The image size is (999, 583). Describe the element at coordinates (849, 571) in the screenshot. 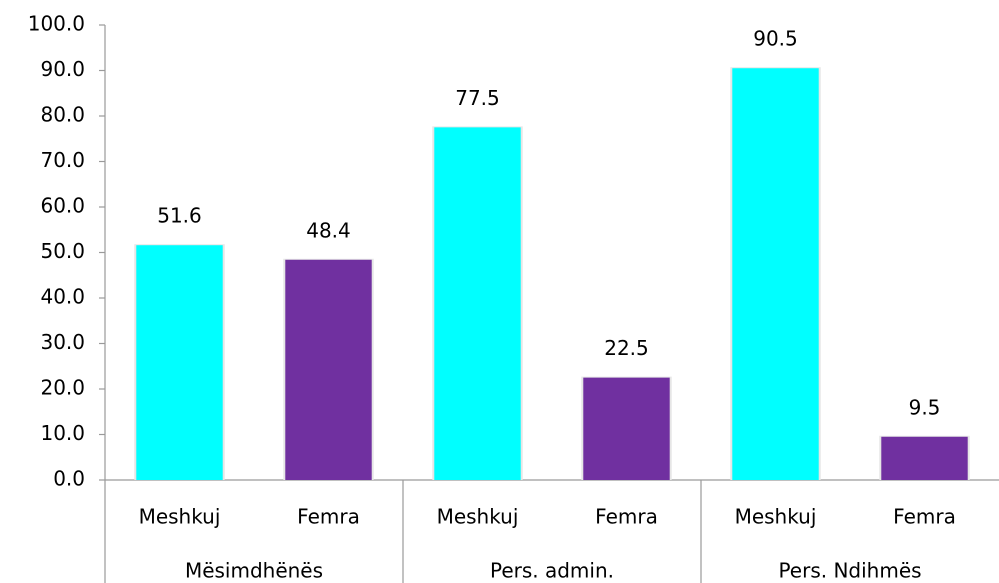

I see `group-label: Pers. Ndihmës` at that location.